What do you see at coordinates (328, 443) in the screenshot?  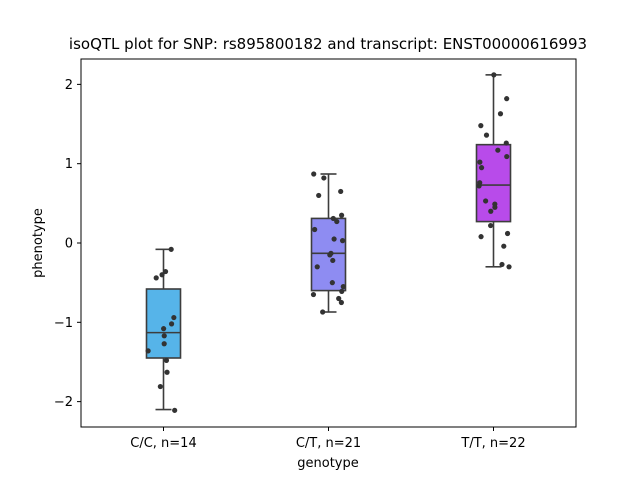 I see `x-tick-label: C/T, n=21` at bounding box center [328, 443].